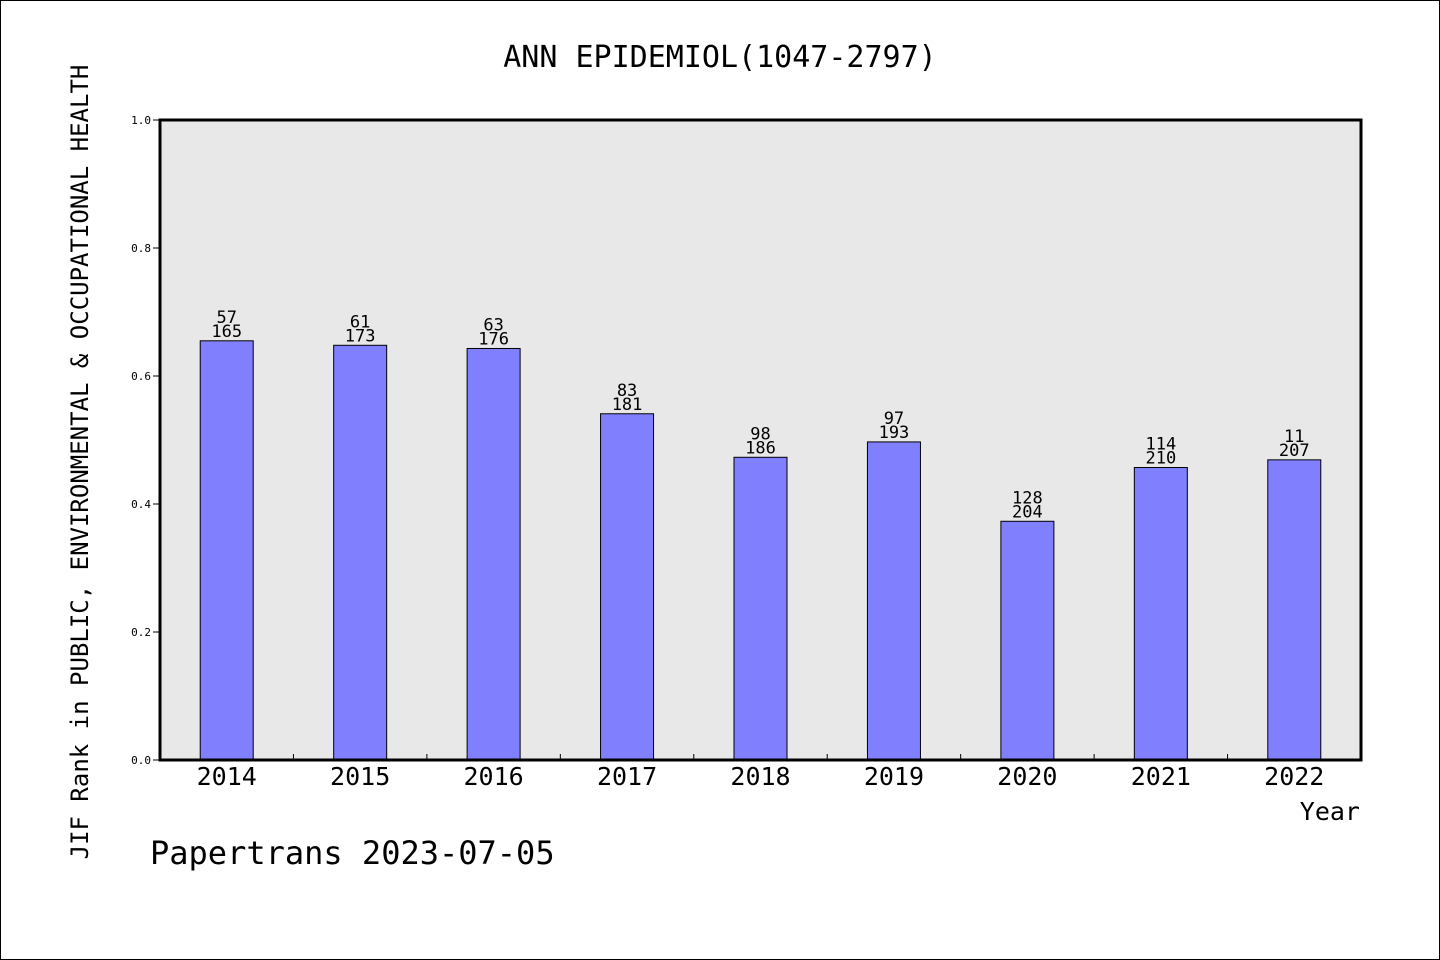 The width and height of the screenshot is (1440, 960). I want to click on bar-2018, so click(760, 608).